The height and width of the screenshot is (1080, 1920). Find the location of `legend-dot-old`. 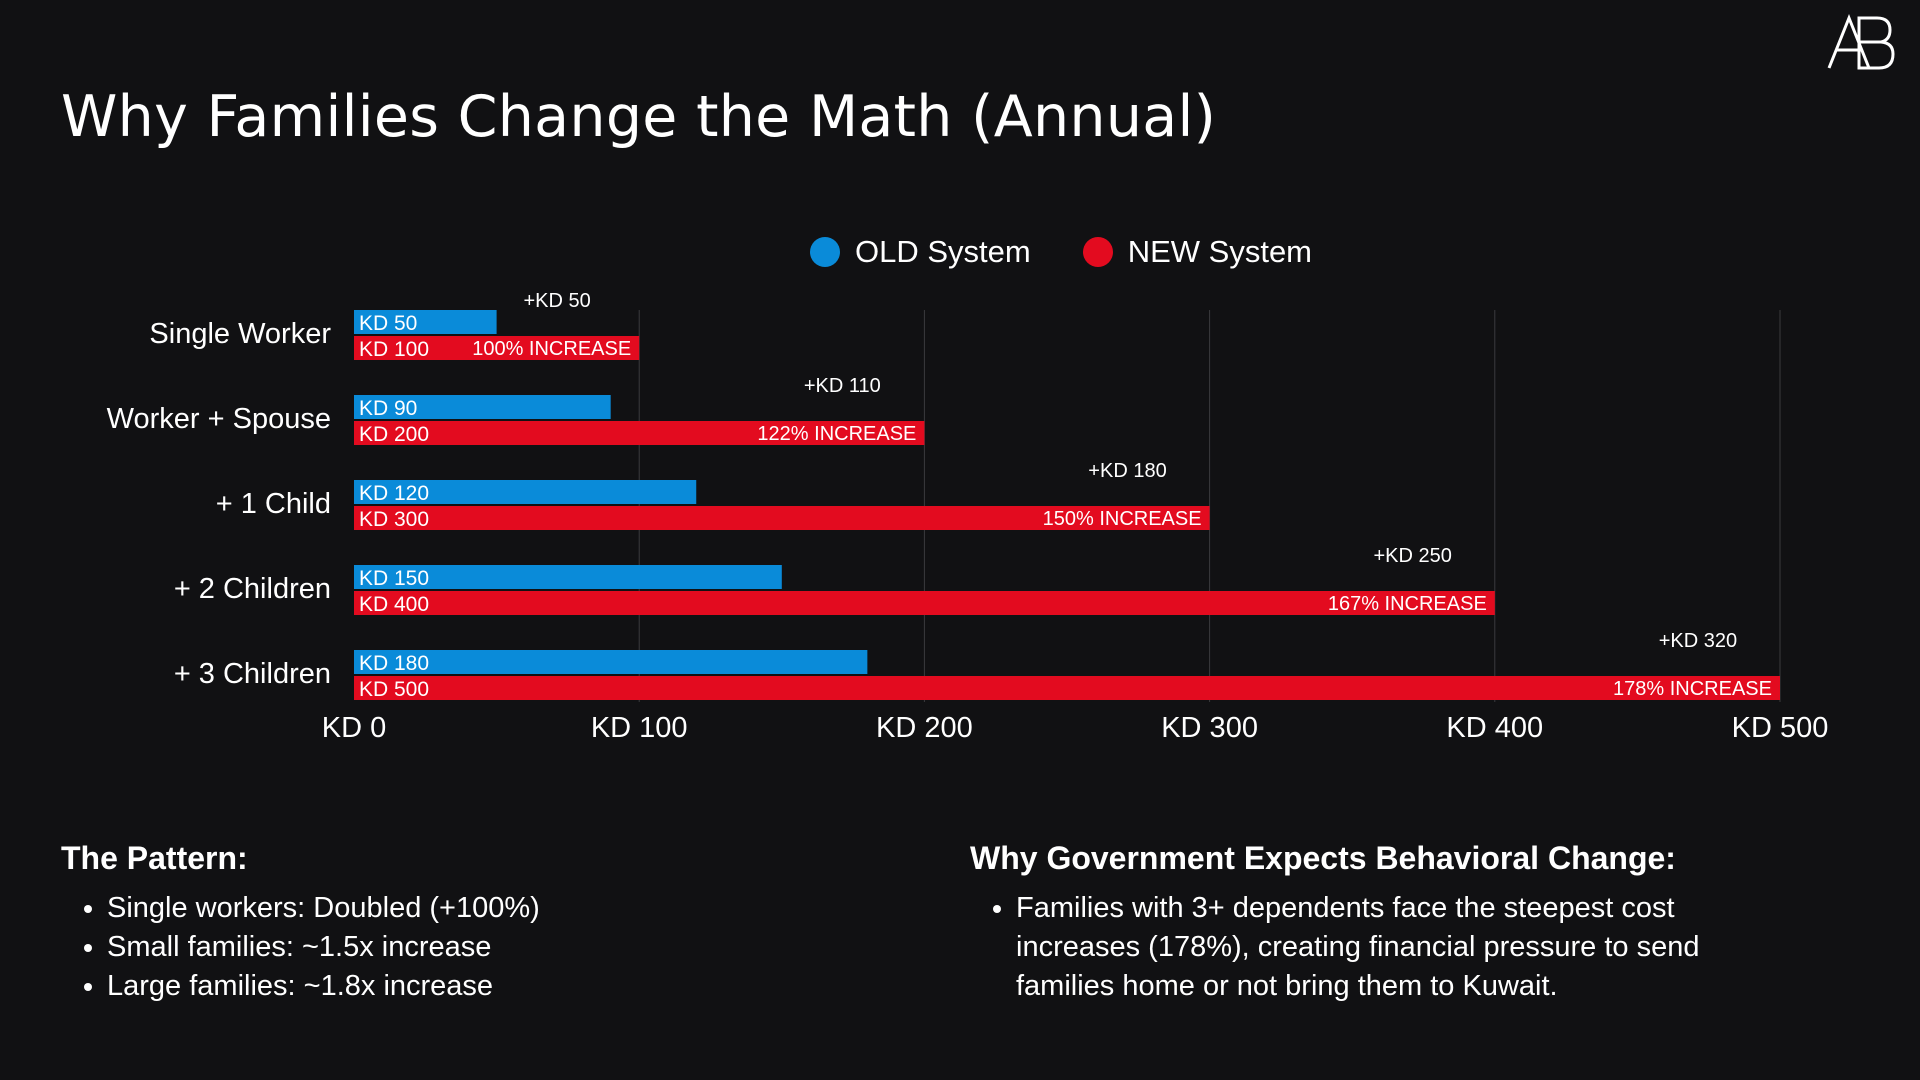

legend-dot-old is located at coordinates (825, 252).